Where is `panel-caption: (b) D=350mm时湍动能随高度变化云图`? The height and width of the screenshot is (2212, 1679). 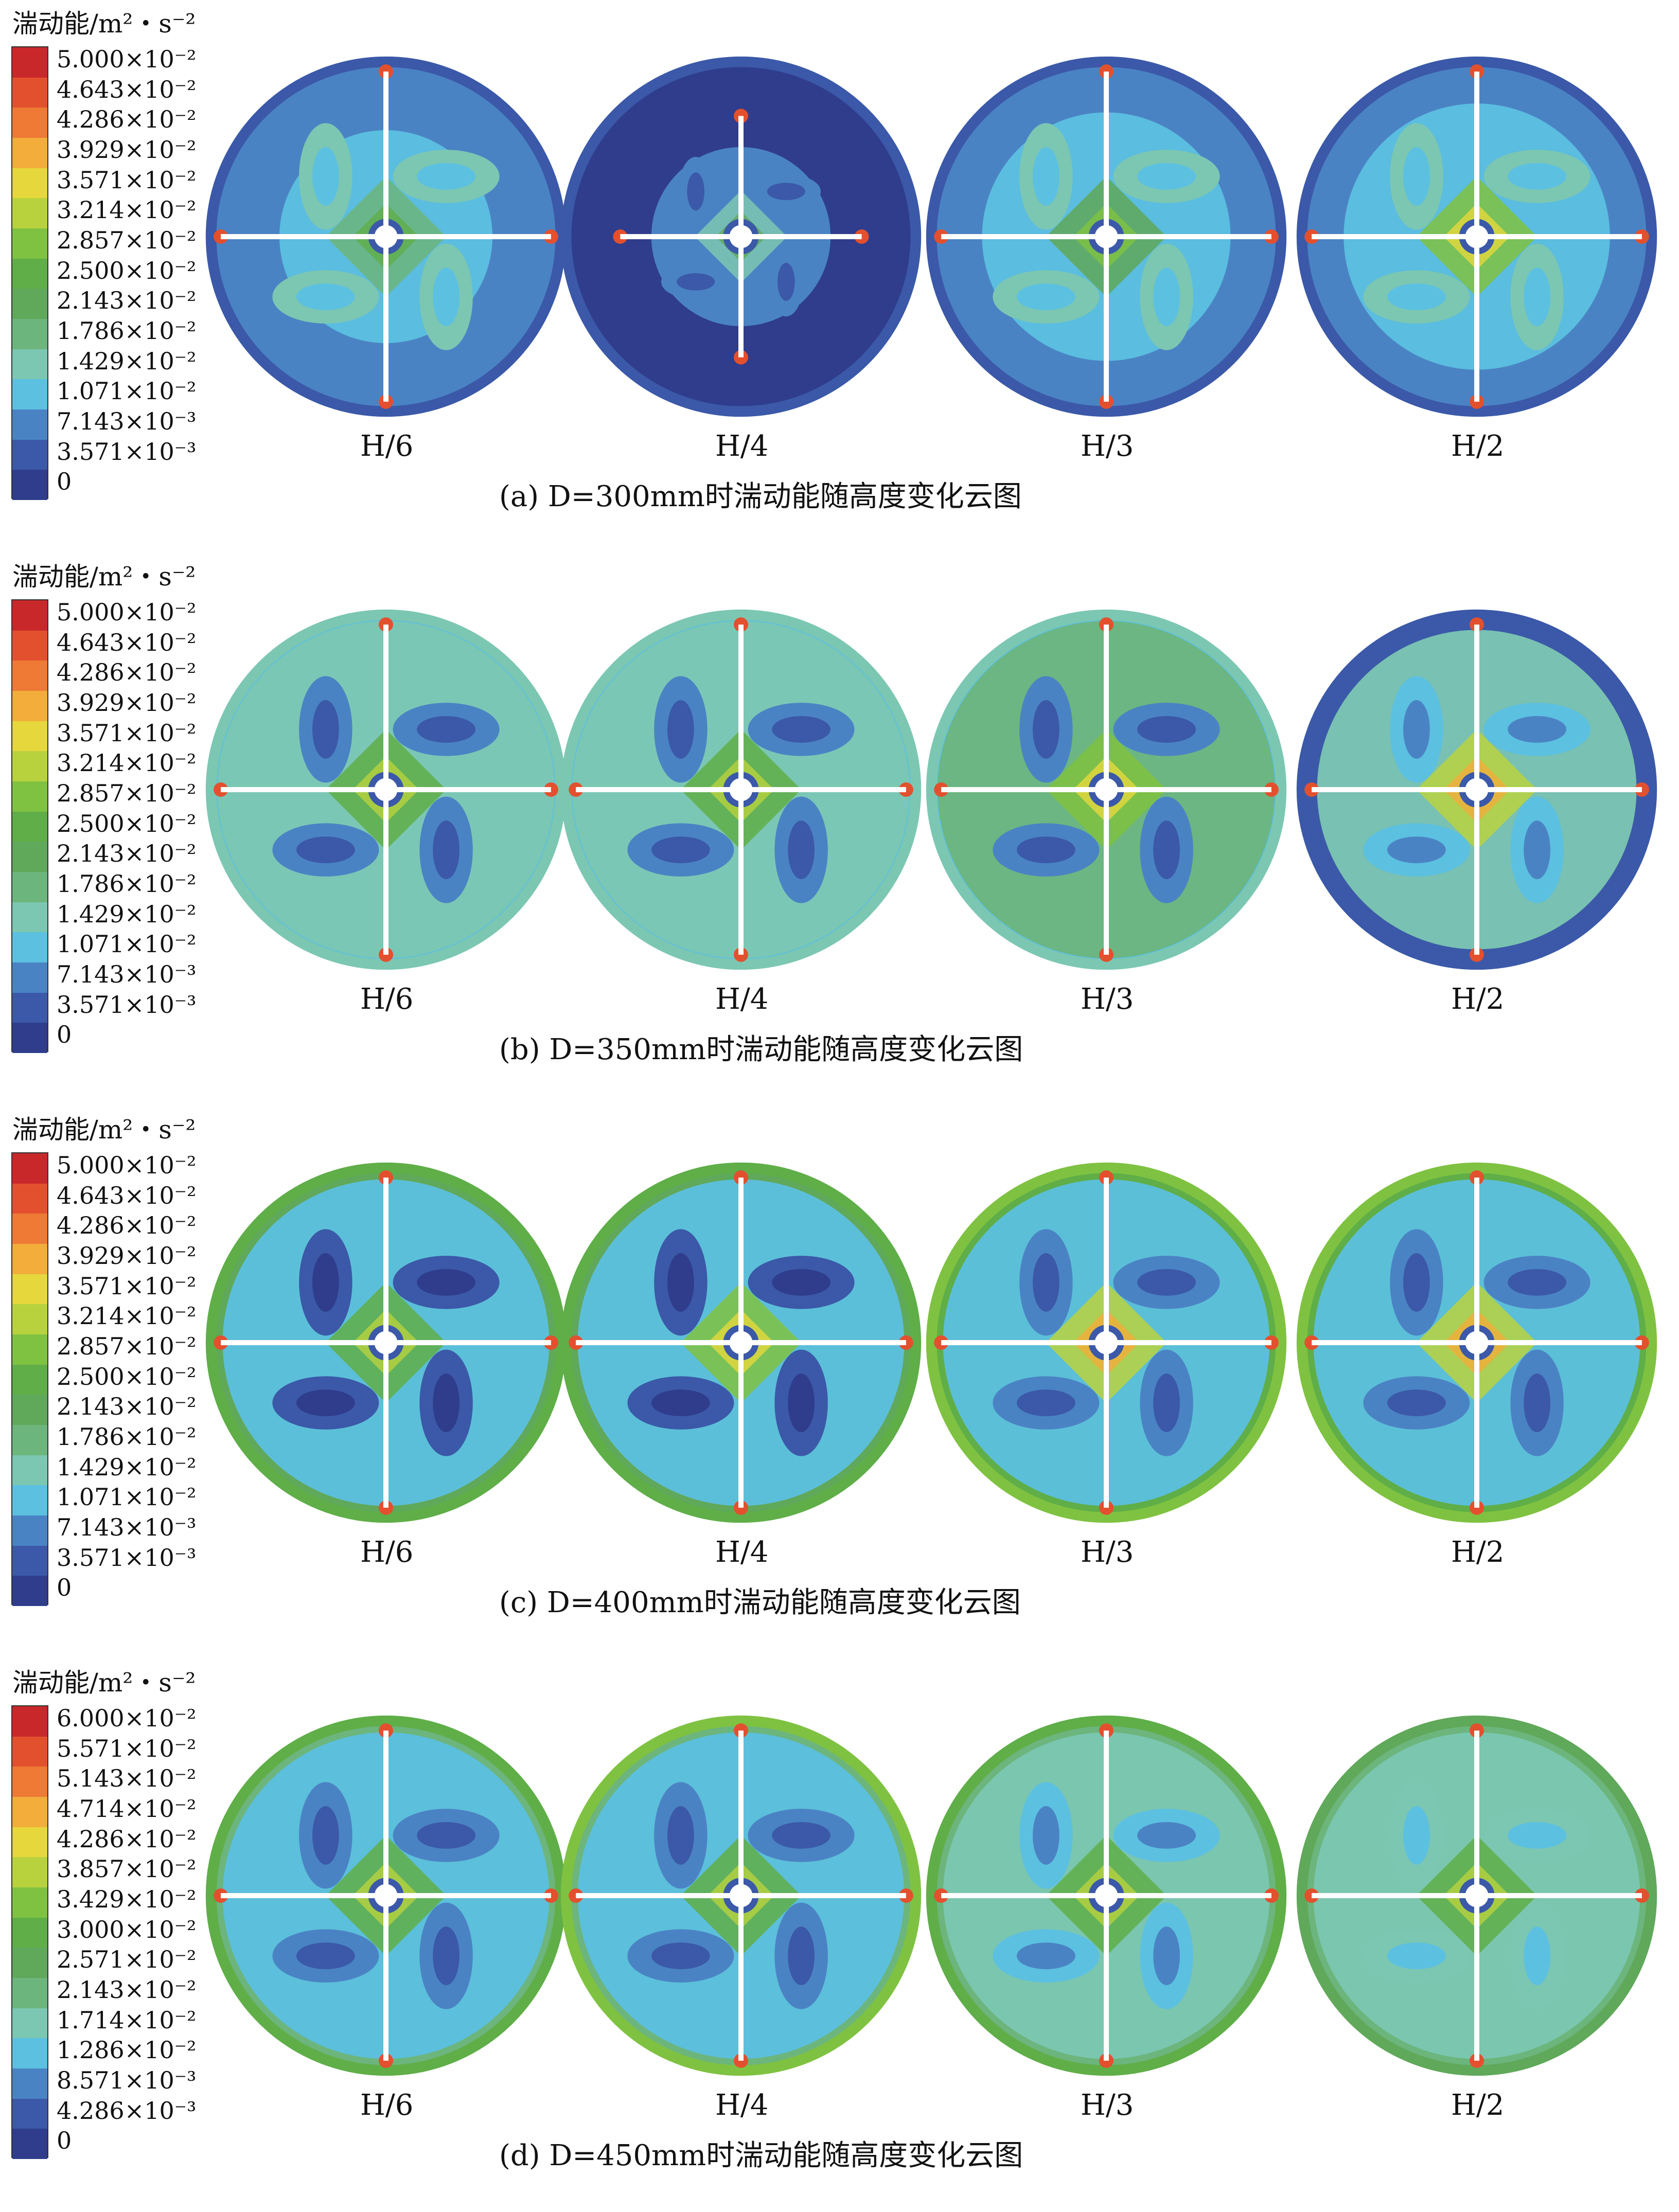
panel-caption: (b) D=350mm时湍动能随高度变化云图 is located at coordinates (761, 1049).